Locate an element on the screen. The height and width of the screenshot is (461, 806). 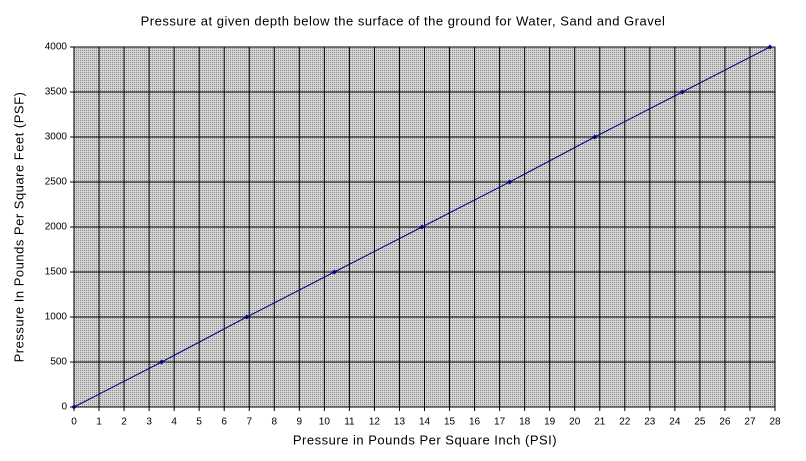
x-tick-label: 22 is located at coordinates (625, 422).